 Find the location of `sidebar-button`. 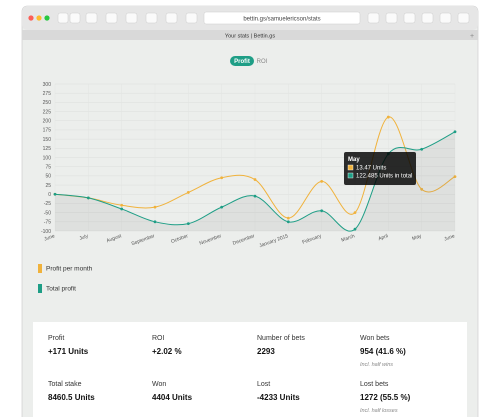

sidebar-button is located at coordinates (91, 18).